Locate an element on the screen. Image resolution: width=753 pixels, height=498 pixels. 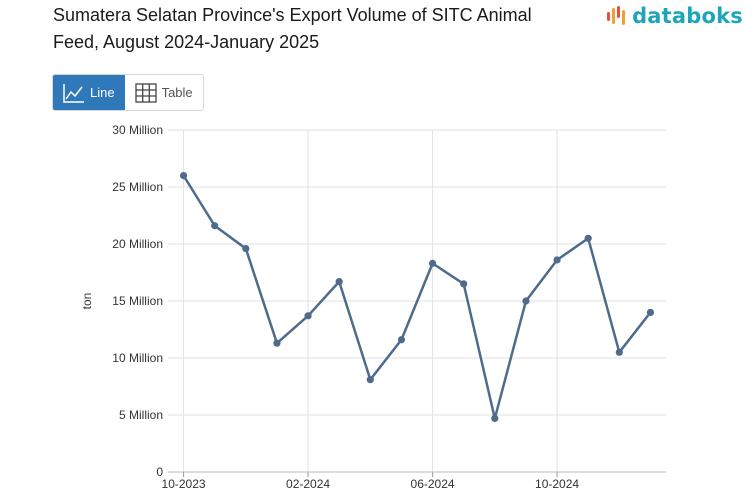
databoks-logo: databoks is located at coordinates (674, 16).